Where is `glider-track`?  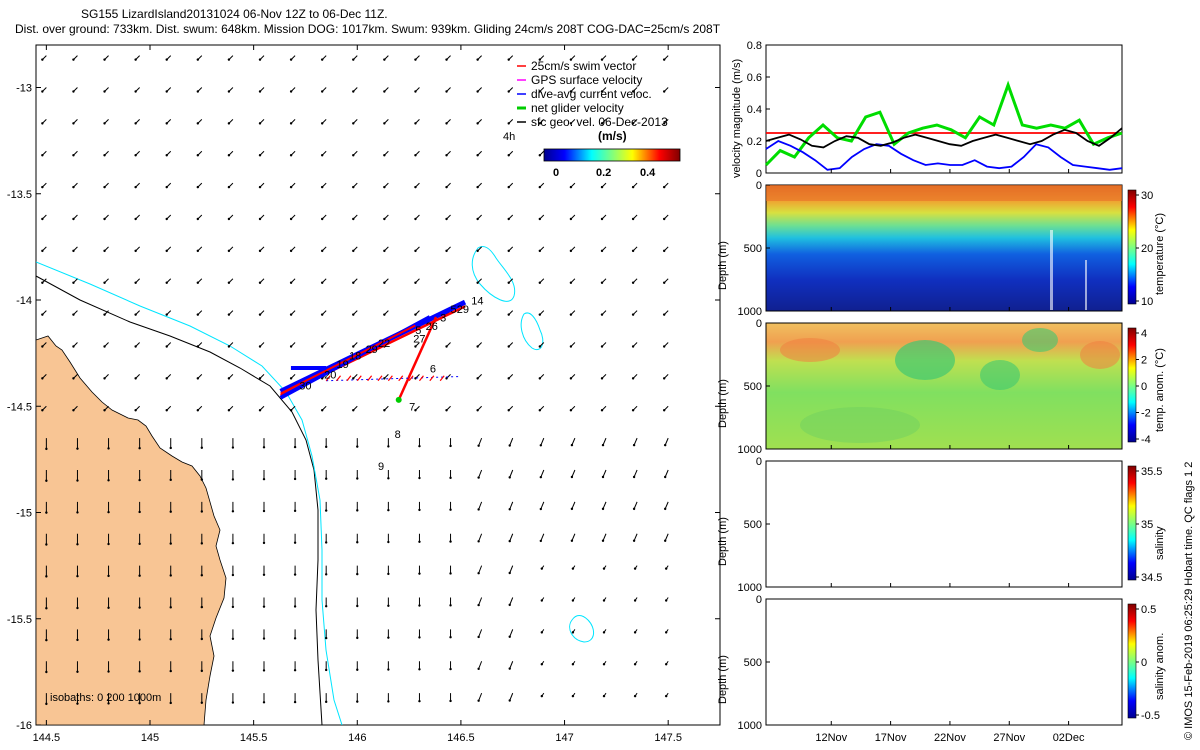 glider-track is located at coordinates (373, 351).